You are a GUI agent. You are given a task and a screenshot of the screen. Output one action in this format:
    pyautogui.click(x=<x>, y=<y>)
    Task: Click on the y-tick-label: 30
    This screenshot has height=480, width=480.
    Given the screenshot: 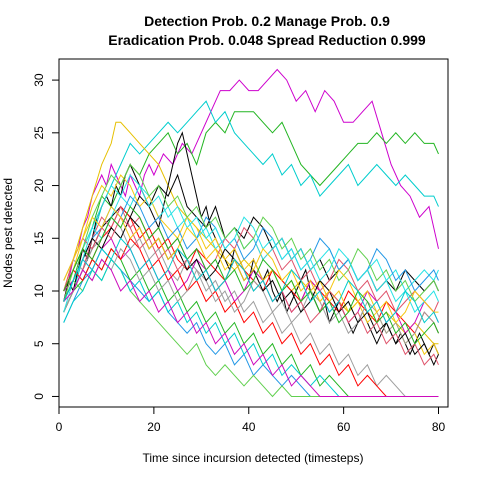 What is the action you would take?
    pyautogui.click(x=39, y=80)
    